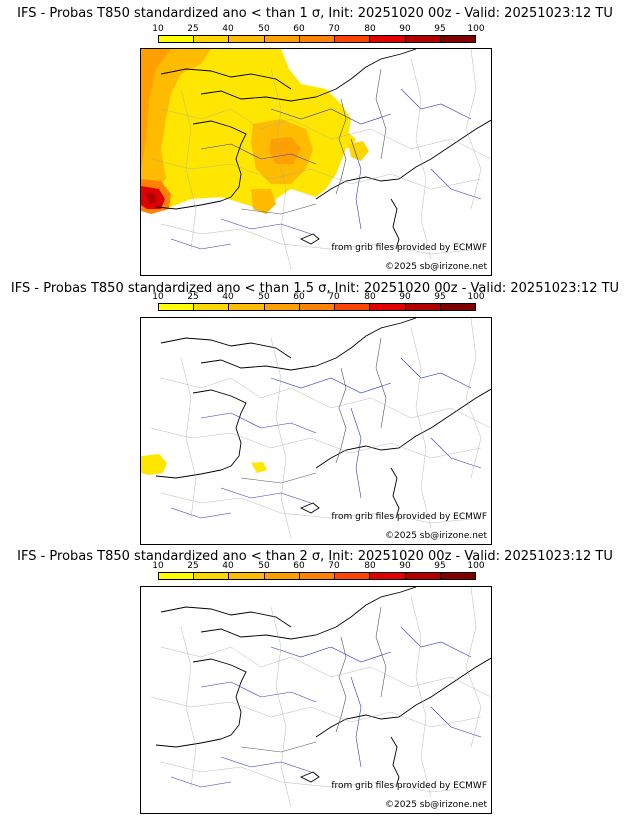 This screenshot has width=630, height=828. I want to click on panel-2-colorbar, so click(317, 307).